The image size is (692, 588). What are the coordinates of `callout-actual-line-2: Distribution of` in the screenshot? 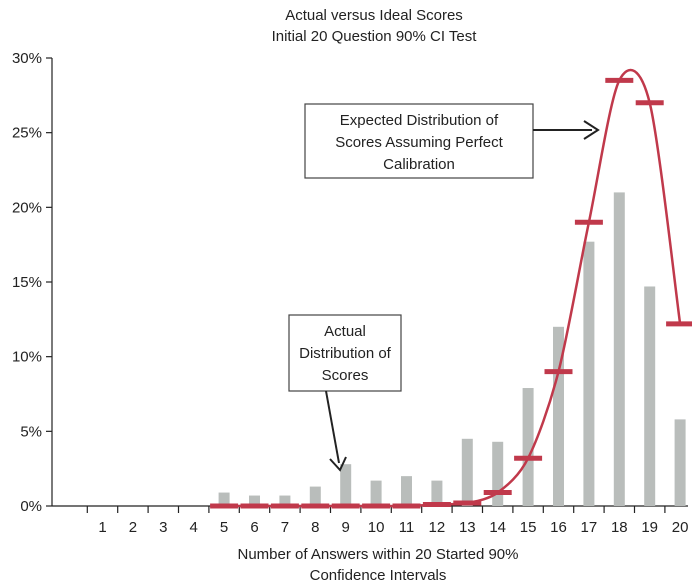 It's located at (345, 353).